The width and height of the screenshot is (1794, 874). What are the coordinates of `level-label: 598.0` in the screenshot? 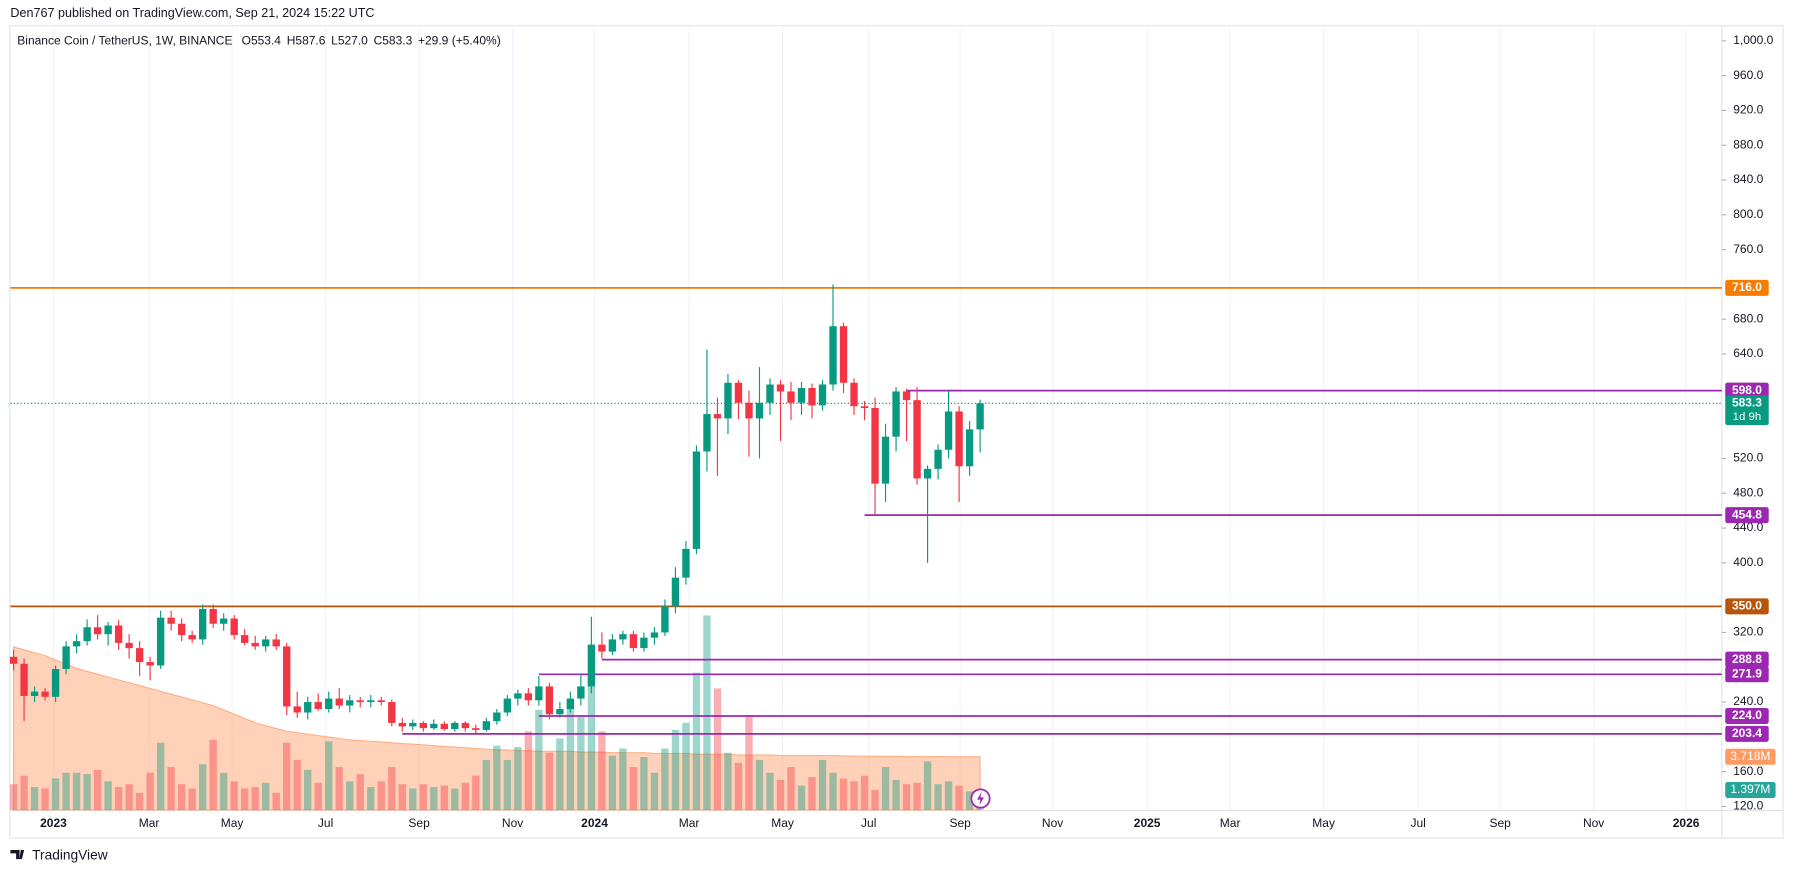 It's located at (1747, 390).